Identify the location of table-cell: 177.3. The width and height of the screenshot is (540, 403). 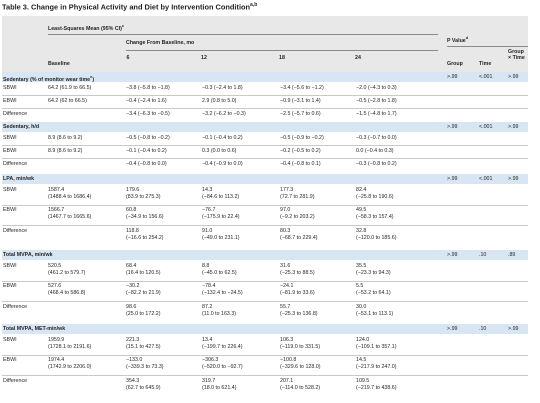
(287, 189).